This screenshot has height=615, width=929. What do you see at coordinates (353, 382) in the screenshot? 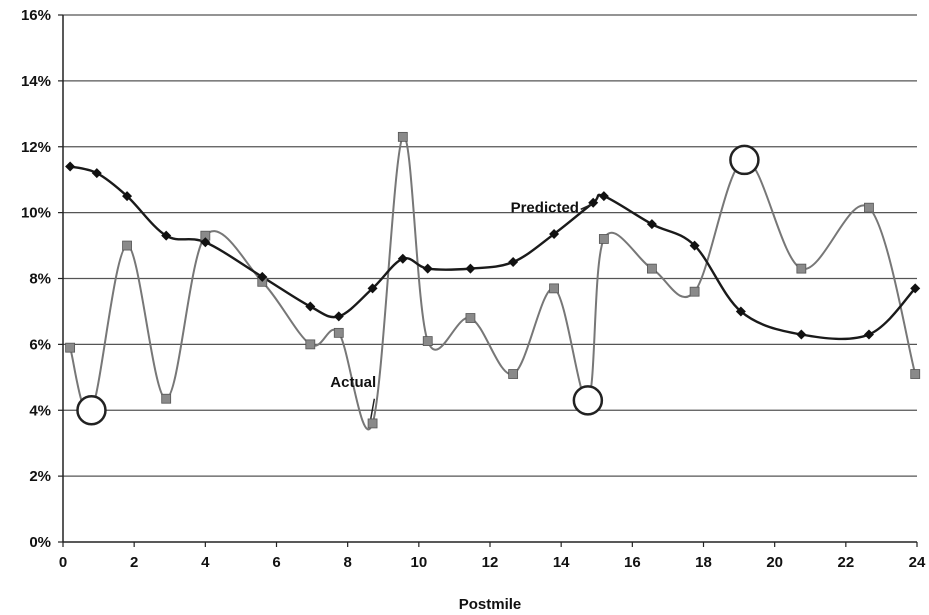
I see `annotation-actual: Actual` at bounding box center [353, 382].